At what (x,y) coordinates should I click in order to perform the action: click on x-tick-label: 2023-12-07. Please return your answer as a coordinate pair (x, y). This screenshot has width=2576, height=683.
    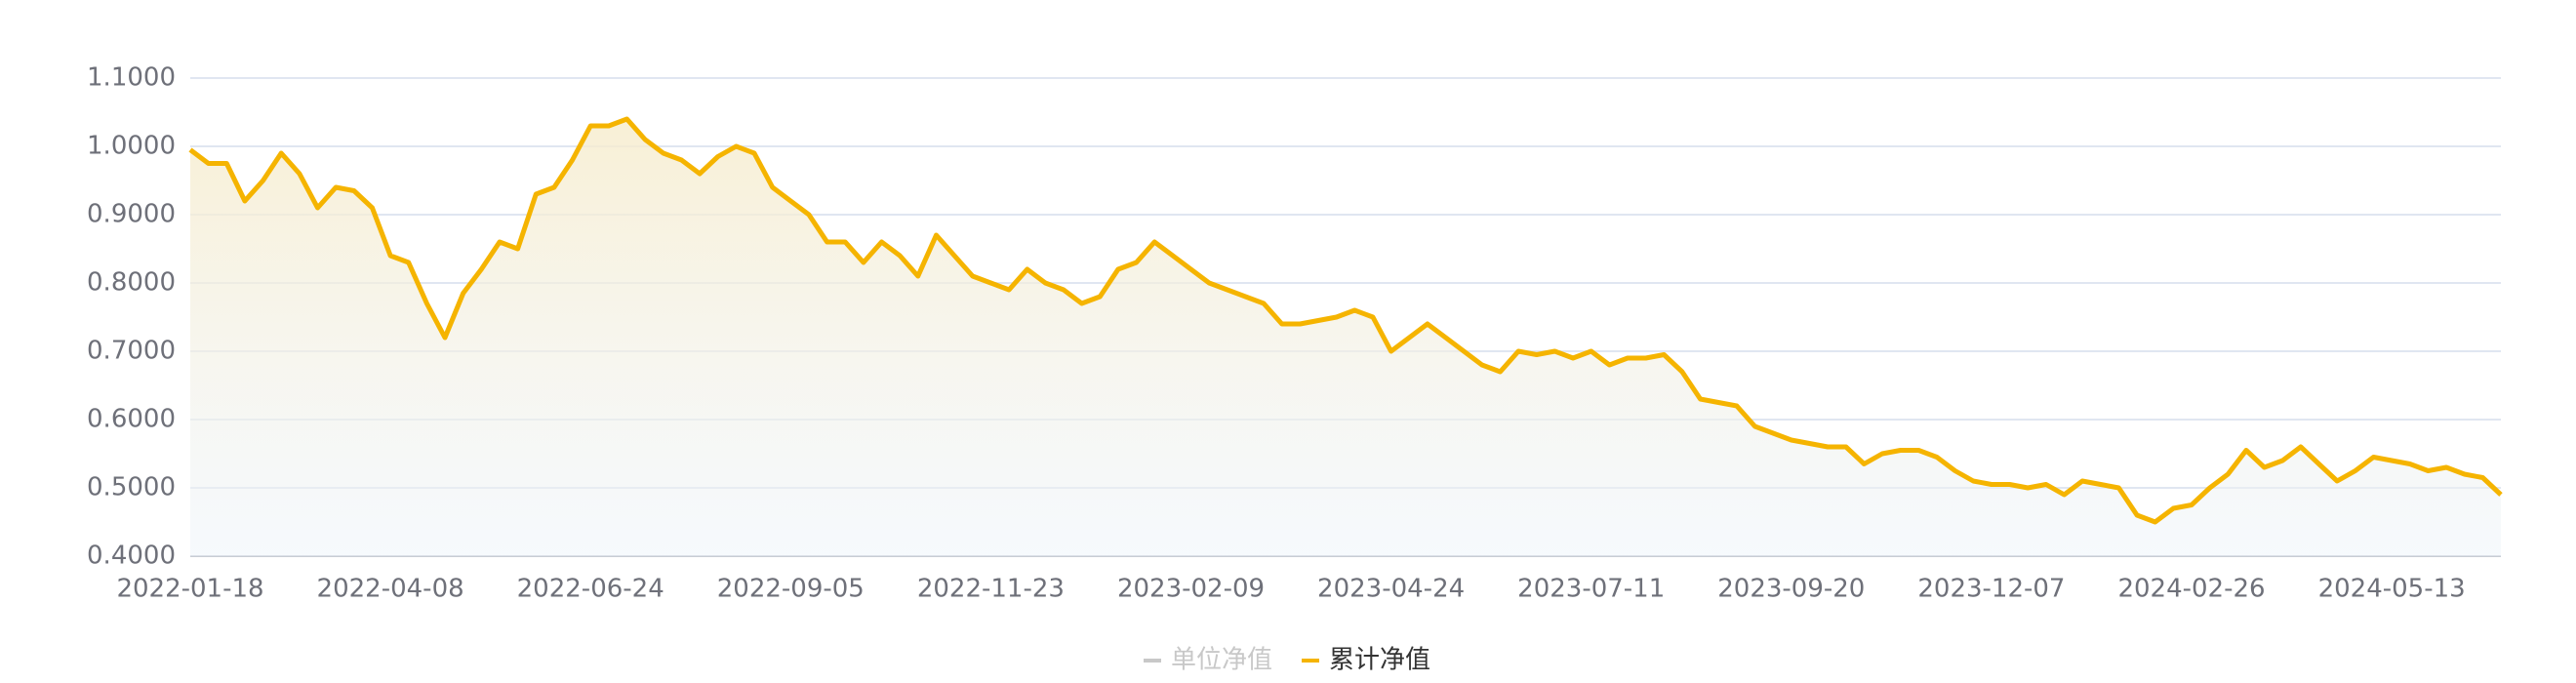
    Looking at the image, I should click on (1991, 589).